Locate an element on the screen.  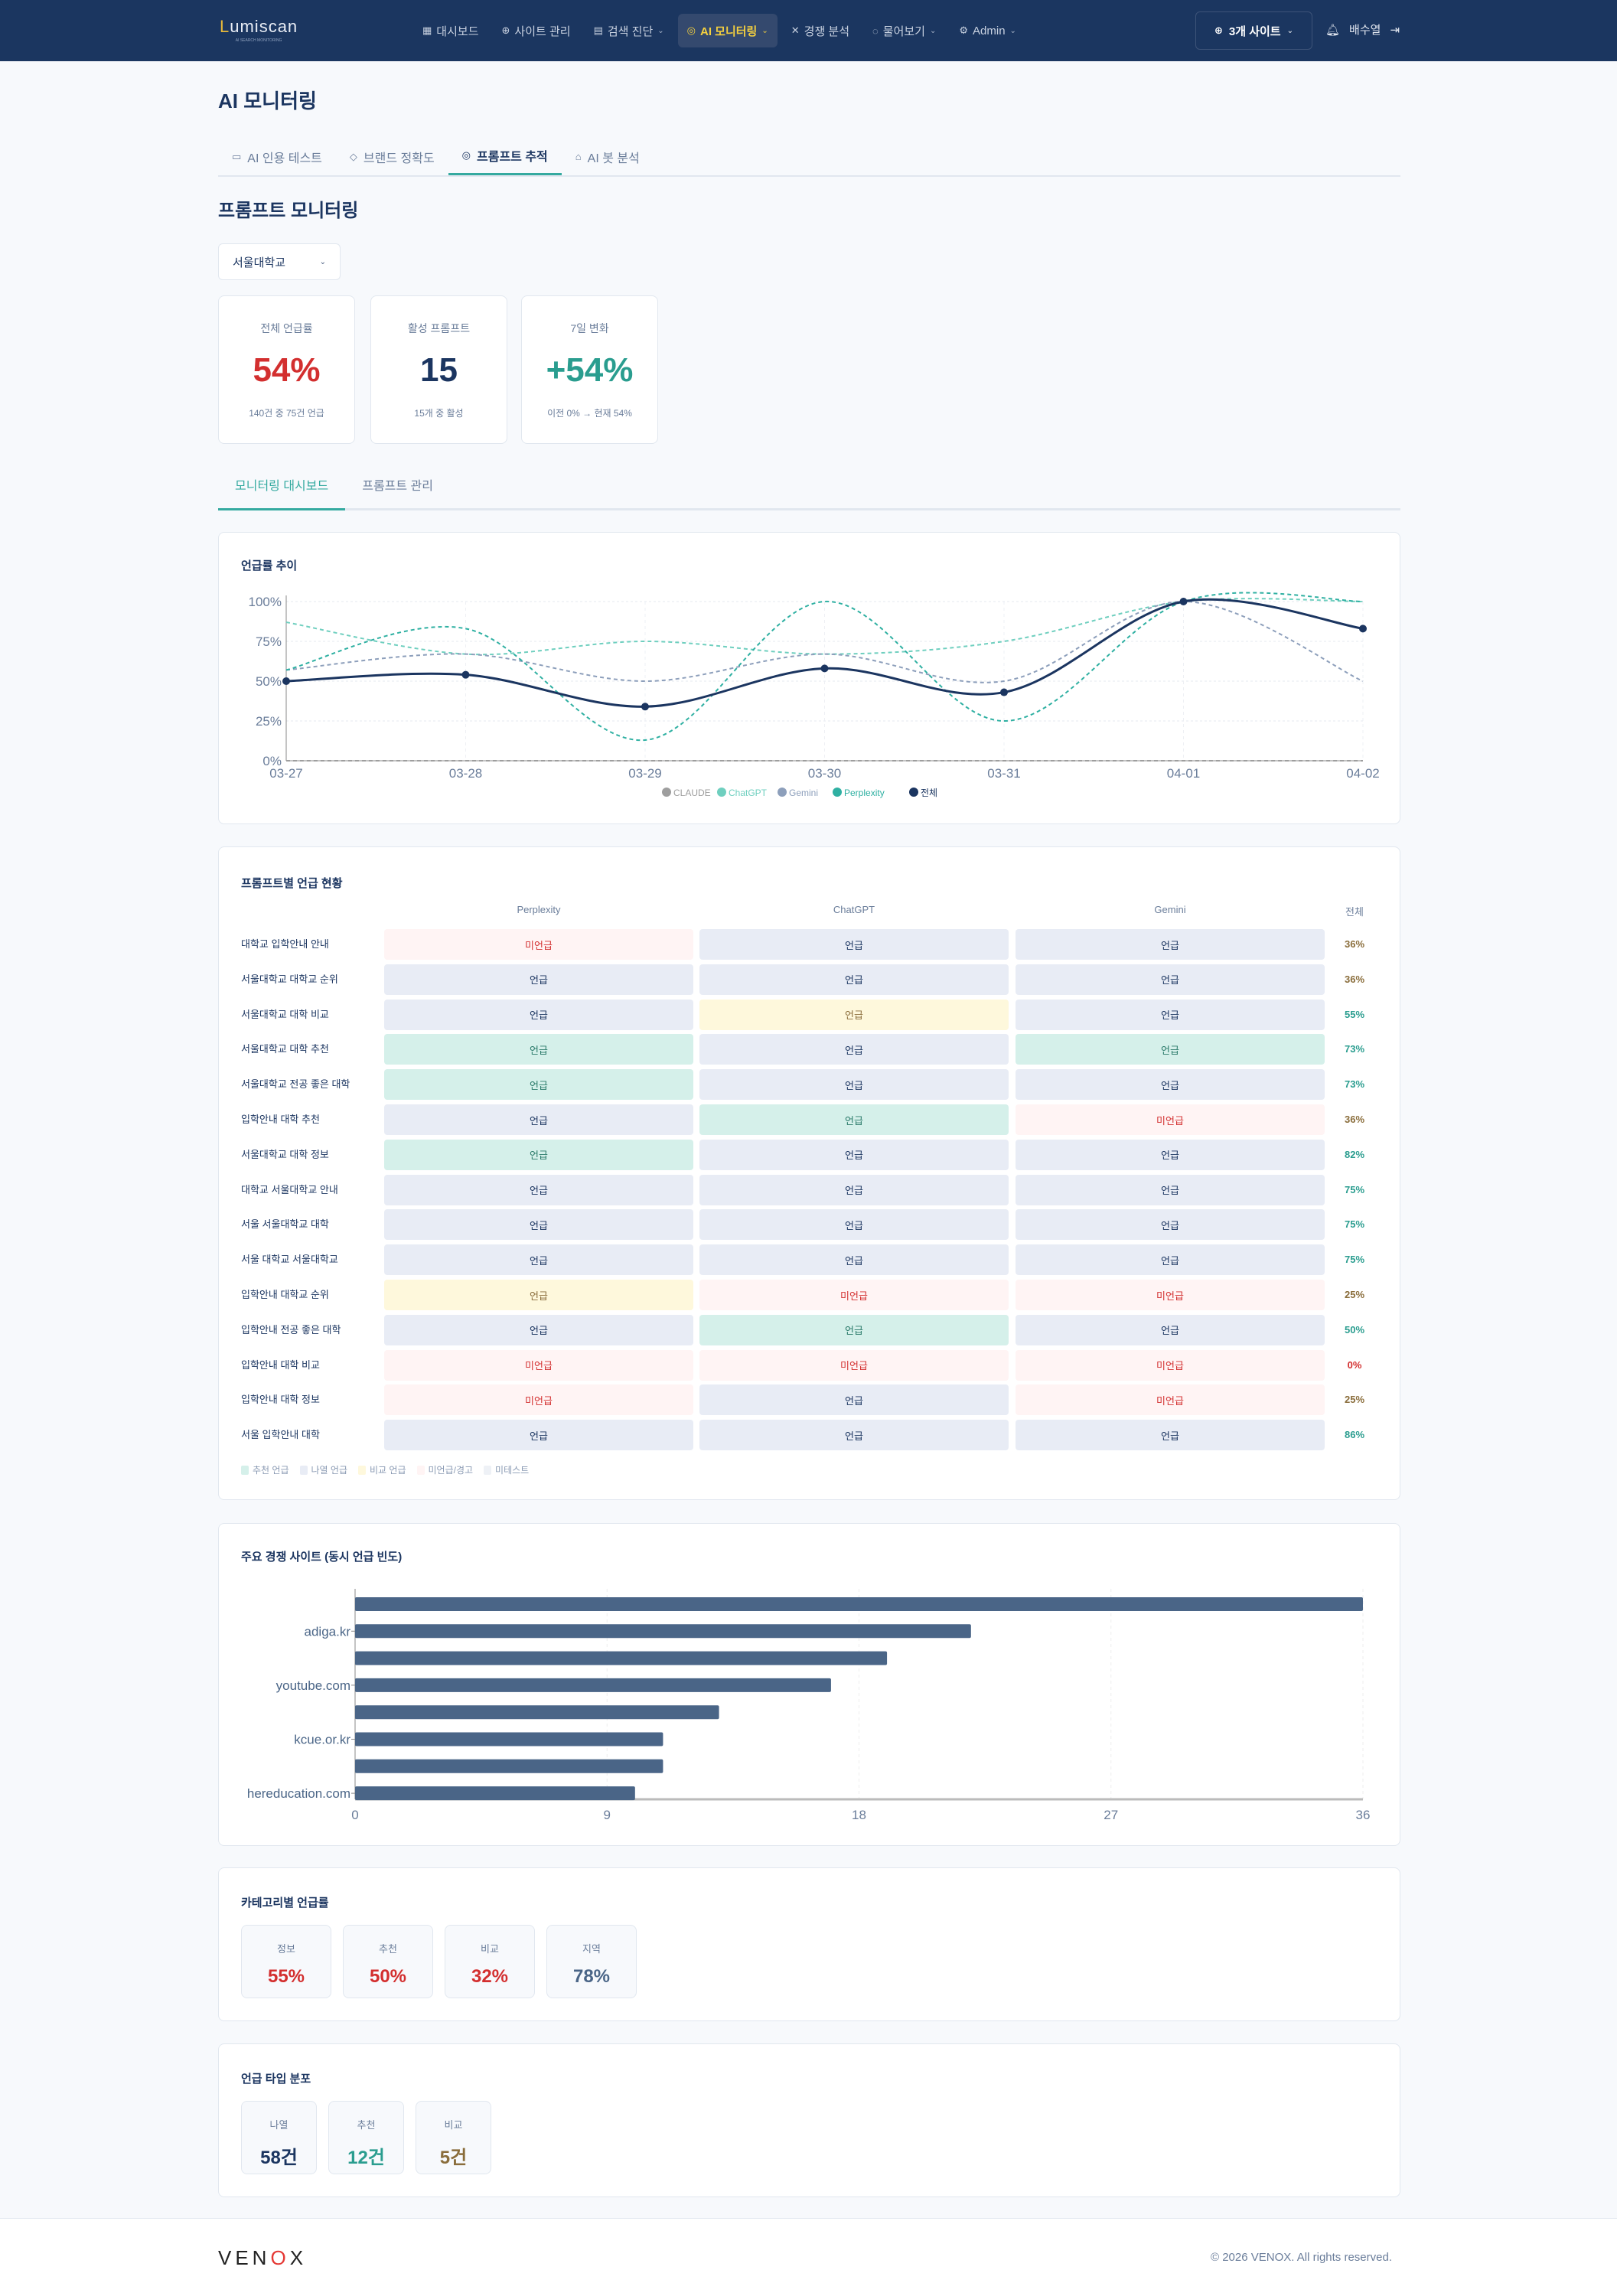
user-name: 배수열 is located at coordinates (1365, 30).